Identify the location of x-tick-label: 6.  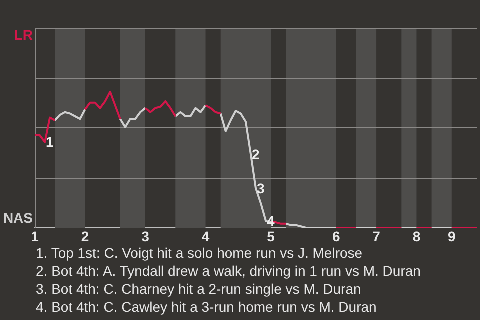
(336, 236).